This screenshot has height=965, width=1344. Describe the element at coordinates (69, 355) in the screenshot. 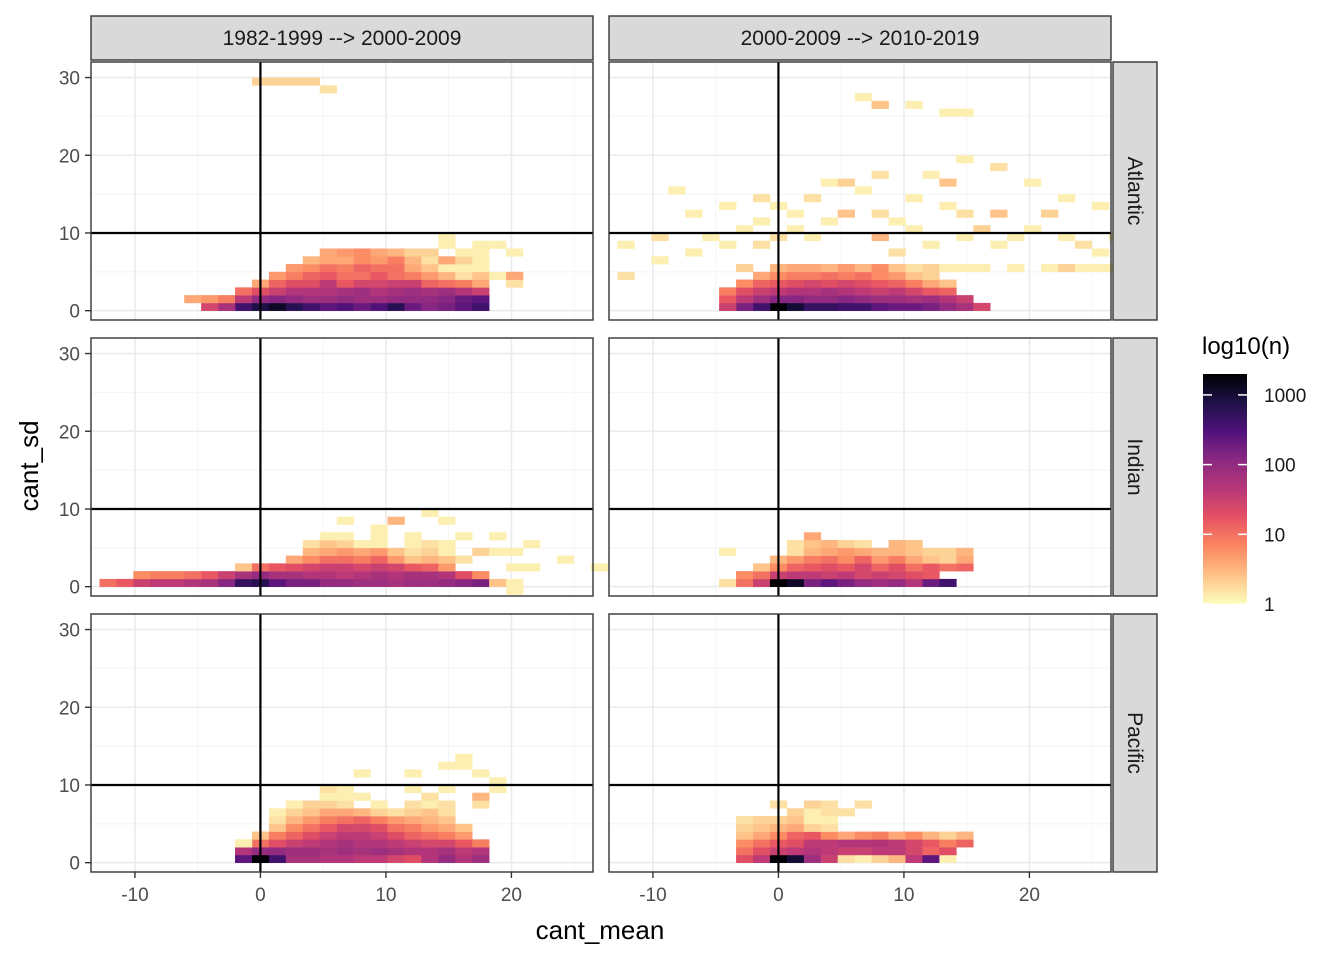

I see `y-tick-label: 30` at that location.